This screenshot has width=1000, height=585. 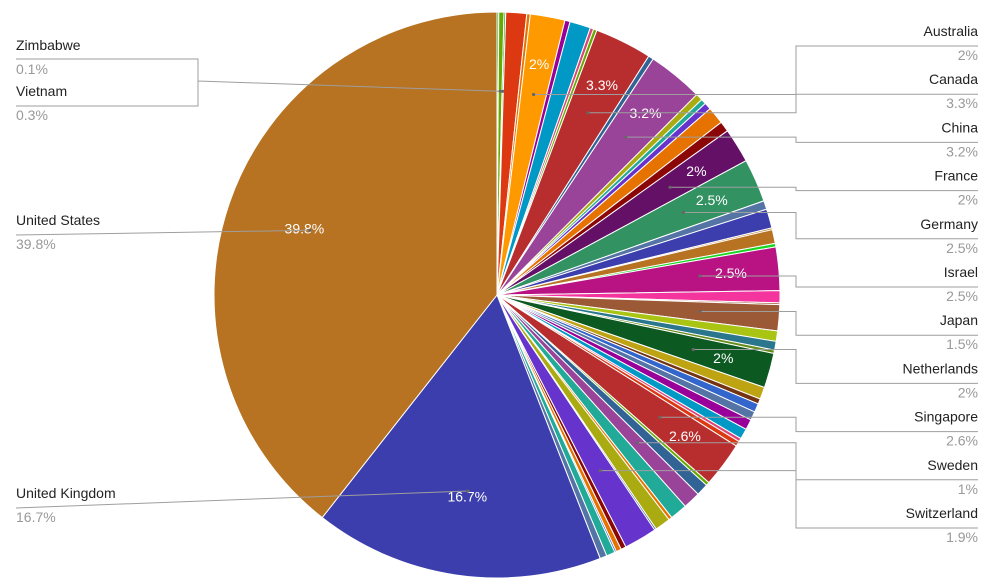 What do you see at coordinates (807, 461) in the screenshot?
I see `leader-line-sweden` at bounding box center [807, 461].